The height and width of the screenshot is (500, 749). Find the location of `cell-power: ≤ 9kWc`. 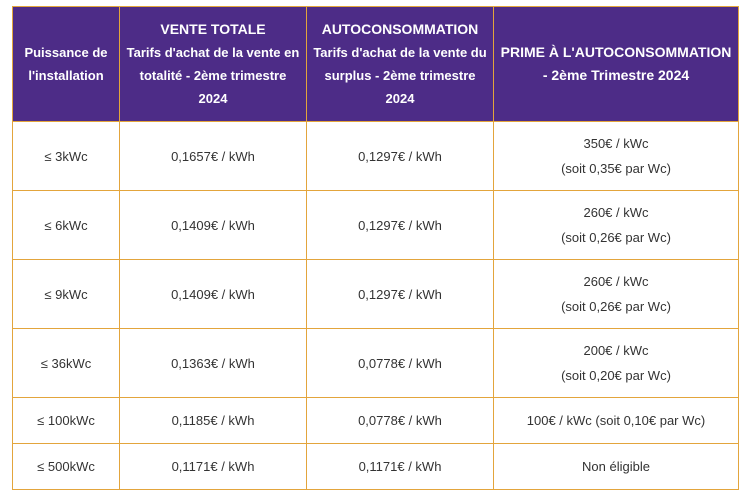

cell-power: ≤ 9kWc is located at coordinates (66, 294).